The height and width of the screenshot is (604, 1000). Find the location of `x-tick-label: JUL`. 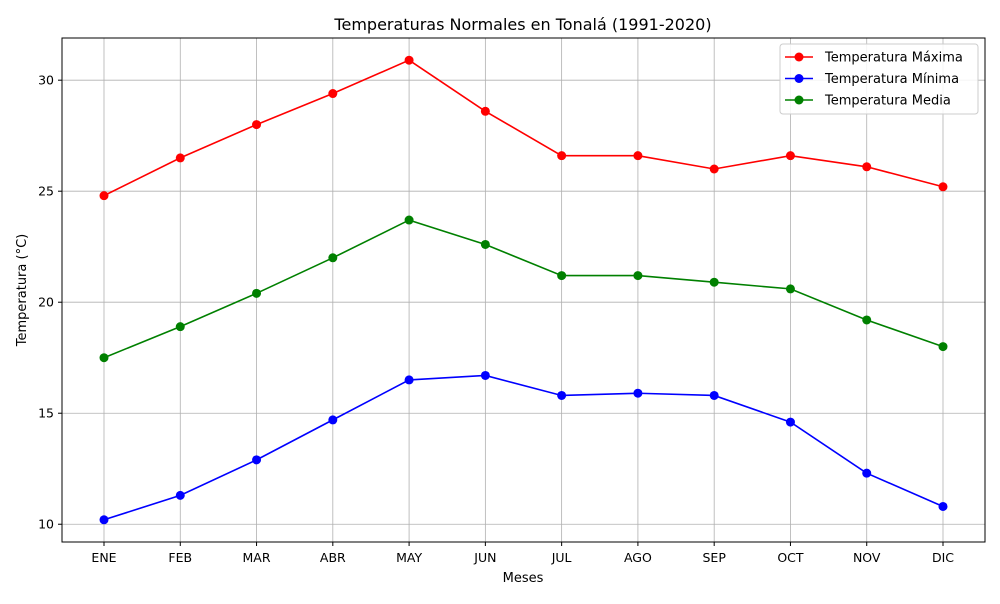

x-tick-label: JUL is located at coordinates (561, 557).